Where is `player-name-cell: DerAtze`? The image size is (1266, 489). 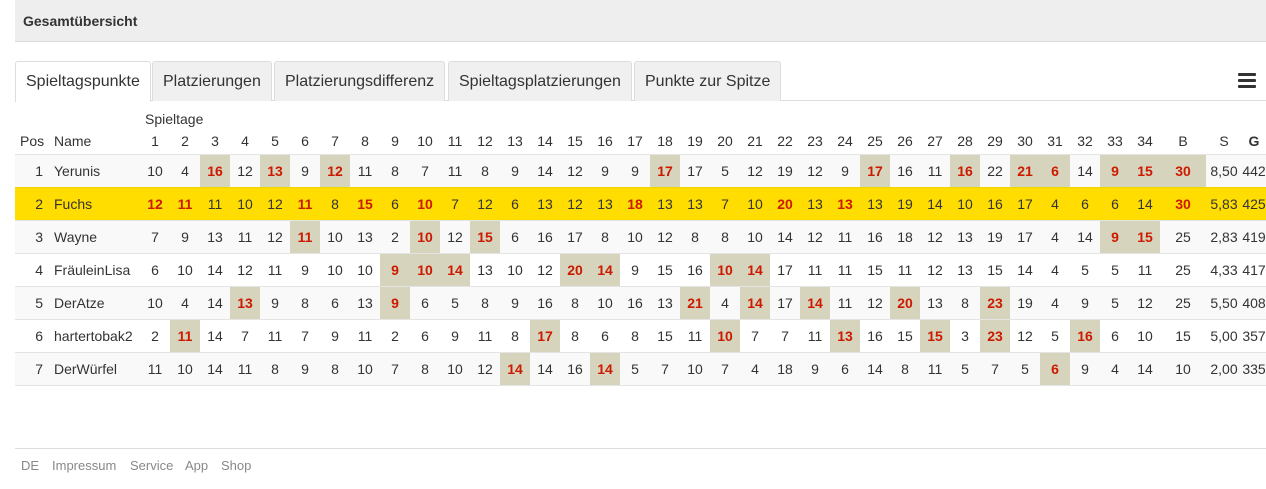
player-name-cell: DerAtze is located at coordinates (95, 302).